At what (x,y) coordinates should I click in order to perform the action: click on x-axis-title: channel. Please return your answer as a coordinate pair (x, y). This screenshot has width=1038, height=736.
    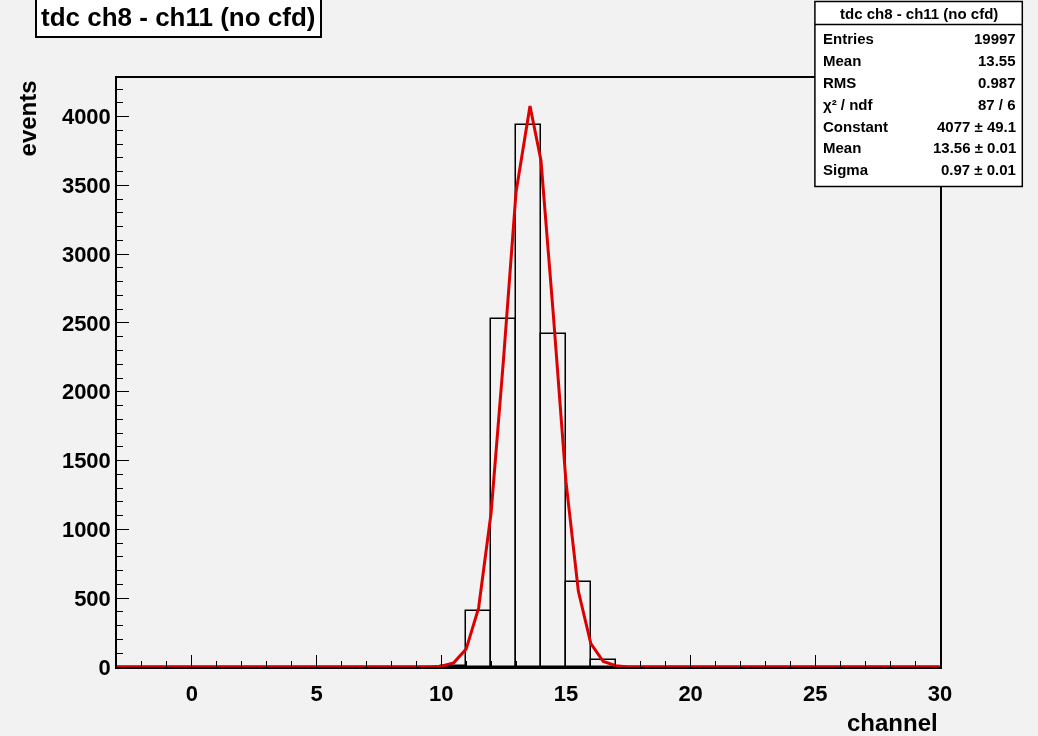
    Looking at the image, I should click on (892, 722).